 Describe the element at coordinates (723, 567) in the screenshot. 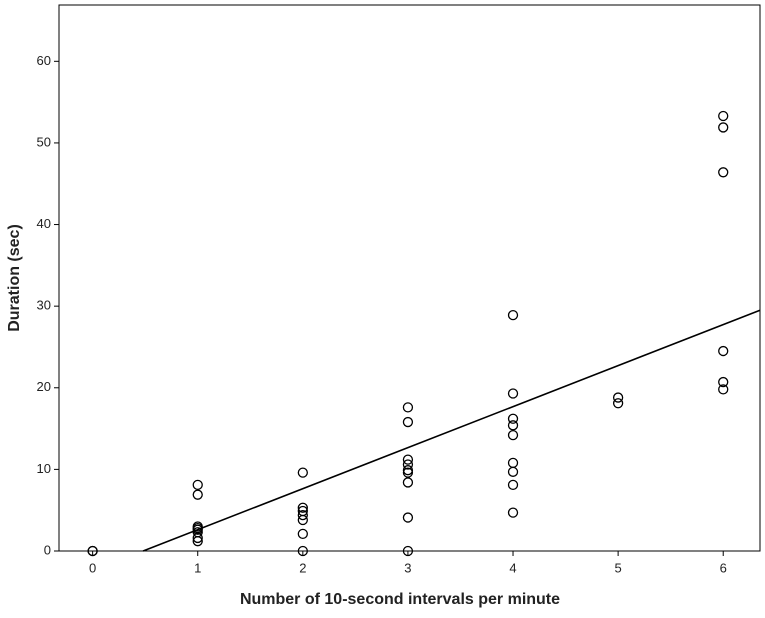

I see `x-tick-label: 6` at that location.